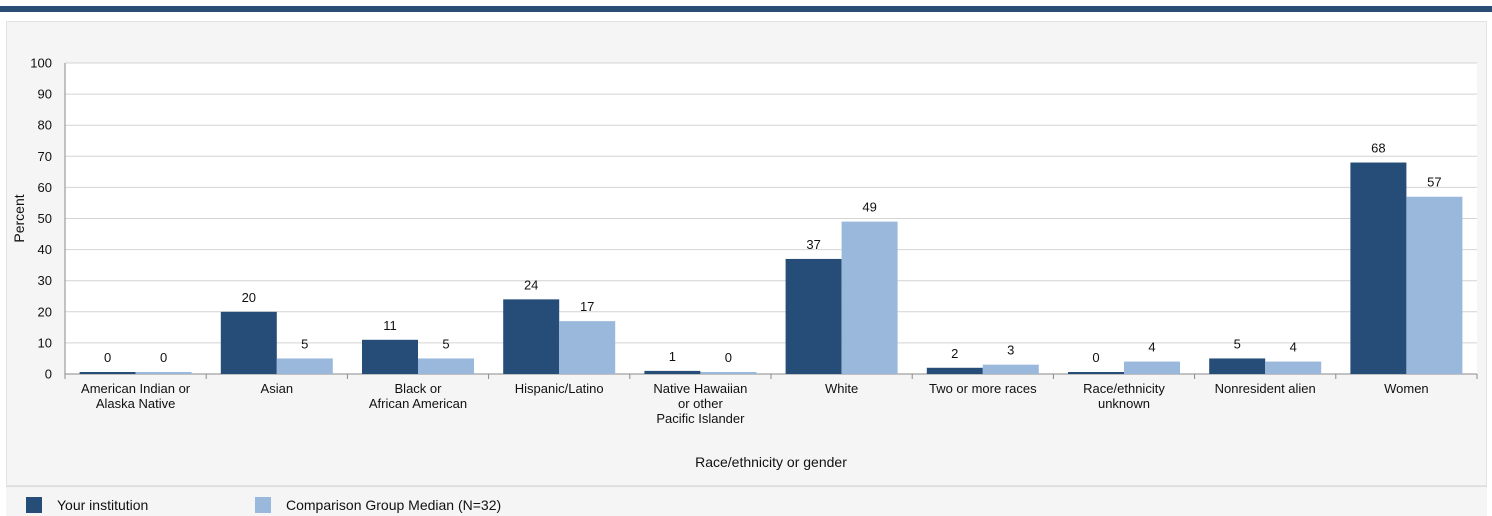  What do you see at coordinates (419, 388) in the screenshot?
I see `x-tick-label: Black or` at bounding box center [419, 388].